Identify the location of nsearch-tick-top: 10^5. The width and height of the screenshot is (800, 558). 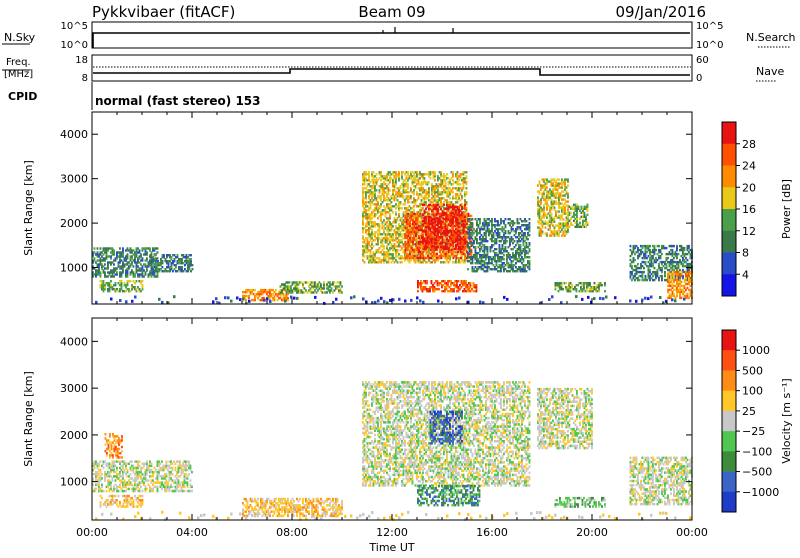
(709, 26).